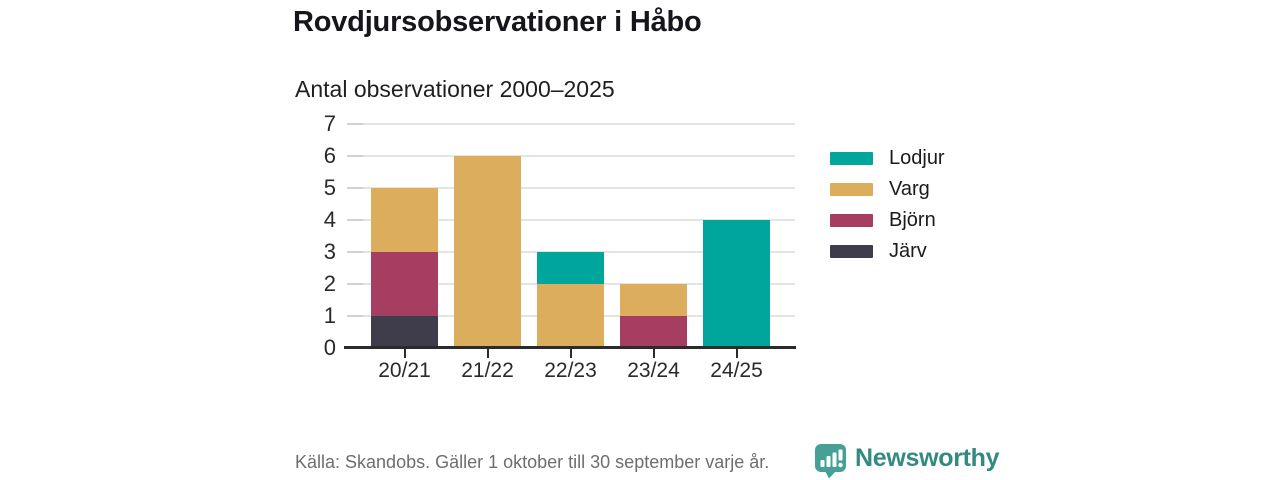 This screenshot has height=480, width=1280. Describe the element at coordinates (887, 220) in the screenshot. I see `legend-item-björn: Björn` at that location.